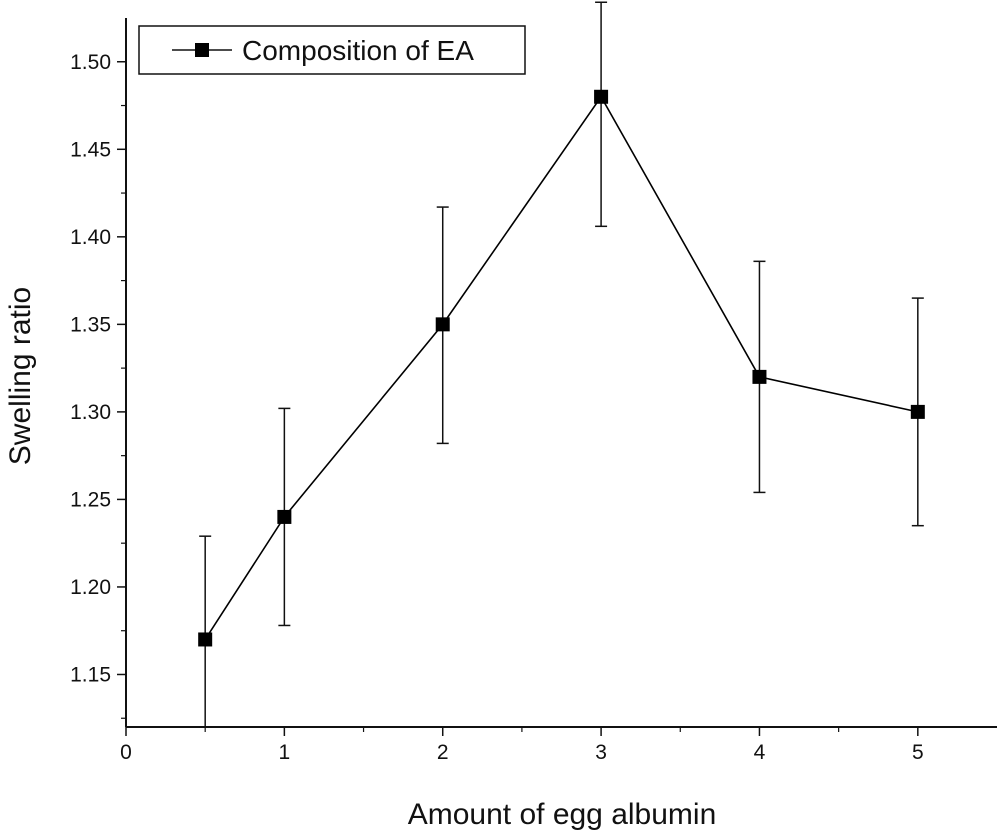 The width and height of the screenshot is (1000, 835). What do you see at coordinates (601, 752) in the screenshot?
I see `x-tick-label: 3` at bounding box center [601, 752].